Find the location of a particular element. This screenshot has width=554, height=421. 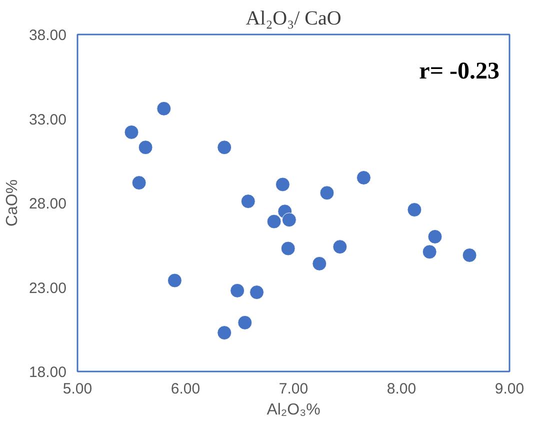

y-tick-label: 33.00 is located at coordinates (47, 119).